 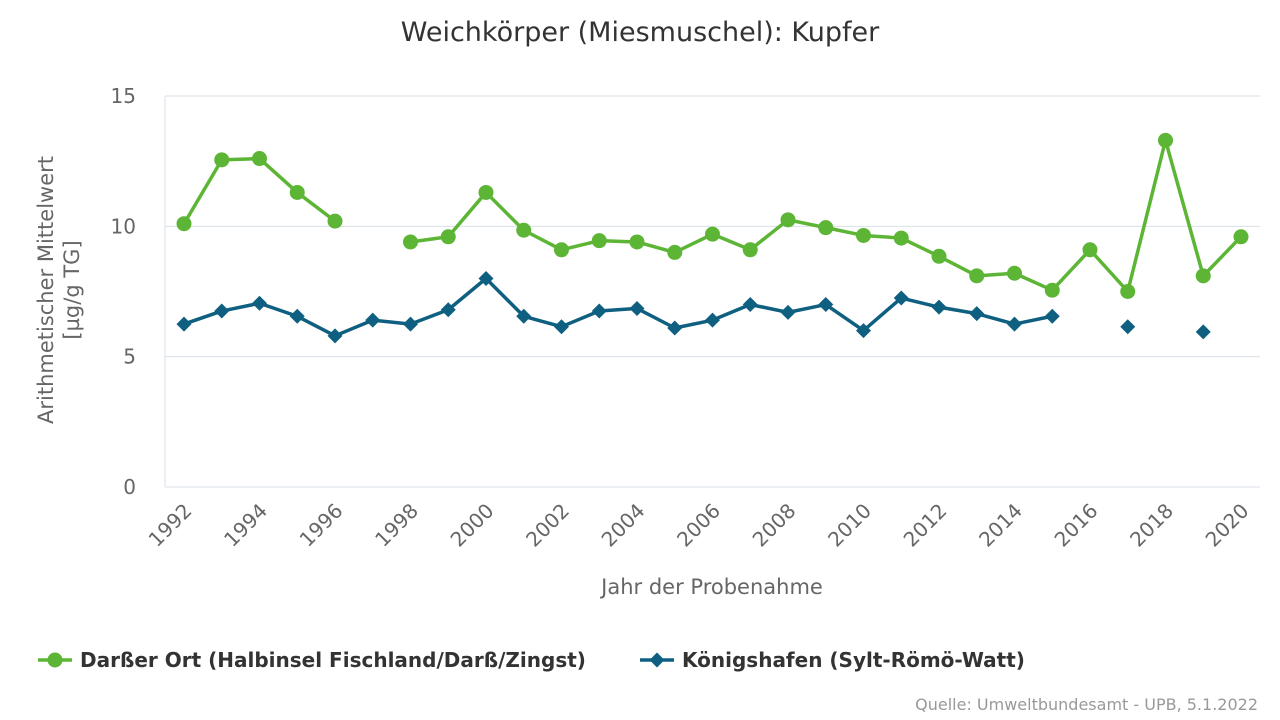 What do you see at coordinates (640, 32) in the screenshot?
I see `chart-title: Weichkörper (Miesmuschel): Kupfer` at bounding box center [640, 32].